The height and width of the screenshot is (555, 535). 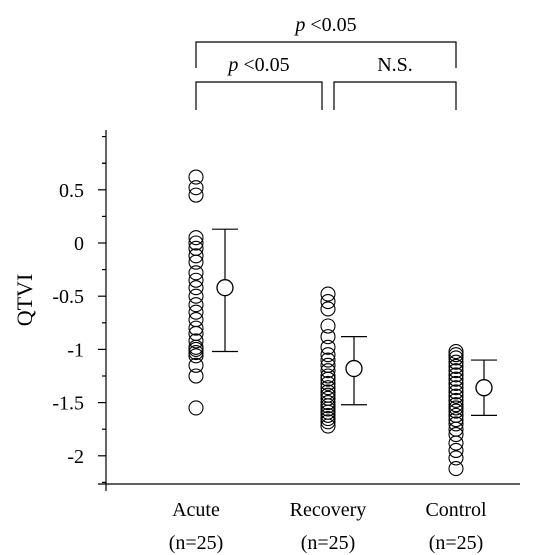 What do you see at coordinates (196, 510) in the screenshot?
I see `x-category-label: Acute` at bounding box center [196, 510].